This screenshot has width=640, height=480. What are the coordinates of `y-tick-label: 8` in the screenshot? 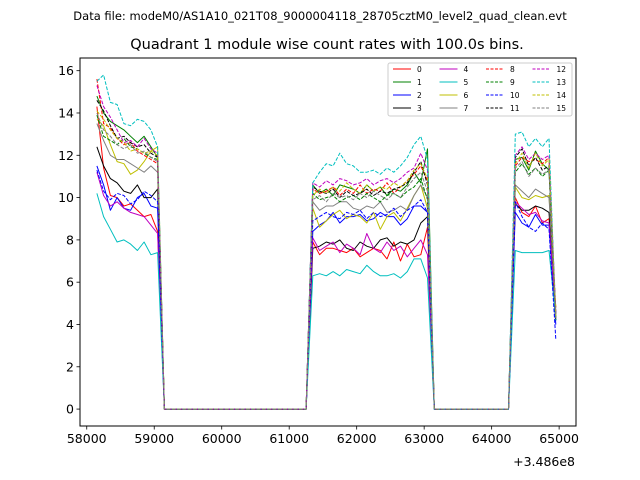 It's located at (70, 239).